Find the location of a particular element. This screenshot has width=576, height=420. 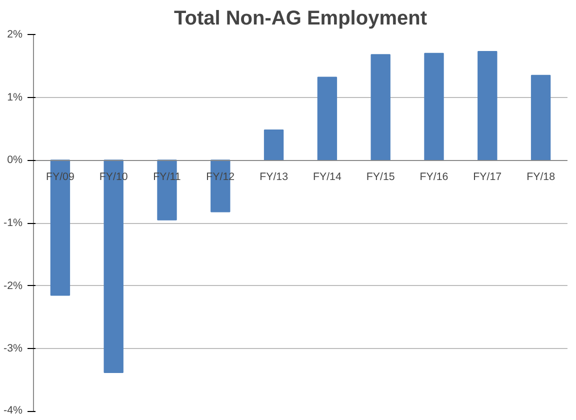

x-tick-label: FY/18 is located at coordinates (541, 177).